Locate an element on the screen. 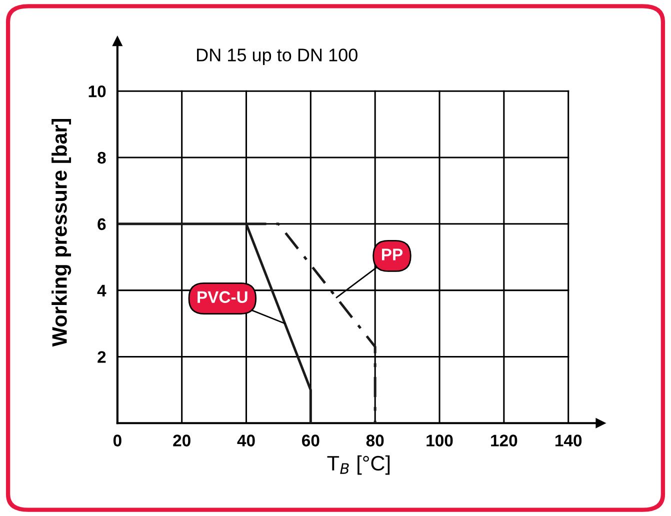  y-tick-label: 8 is located at coordinates (102, 158).